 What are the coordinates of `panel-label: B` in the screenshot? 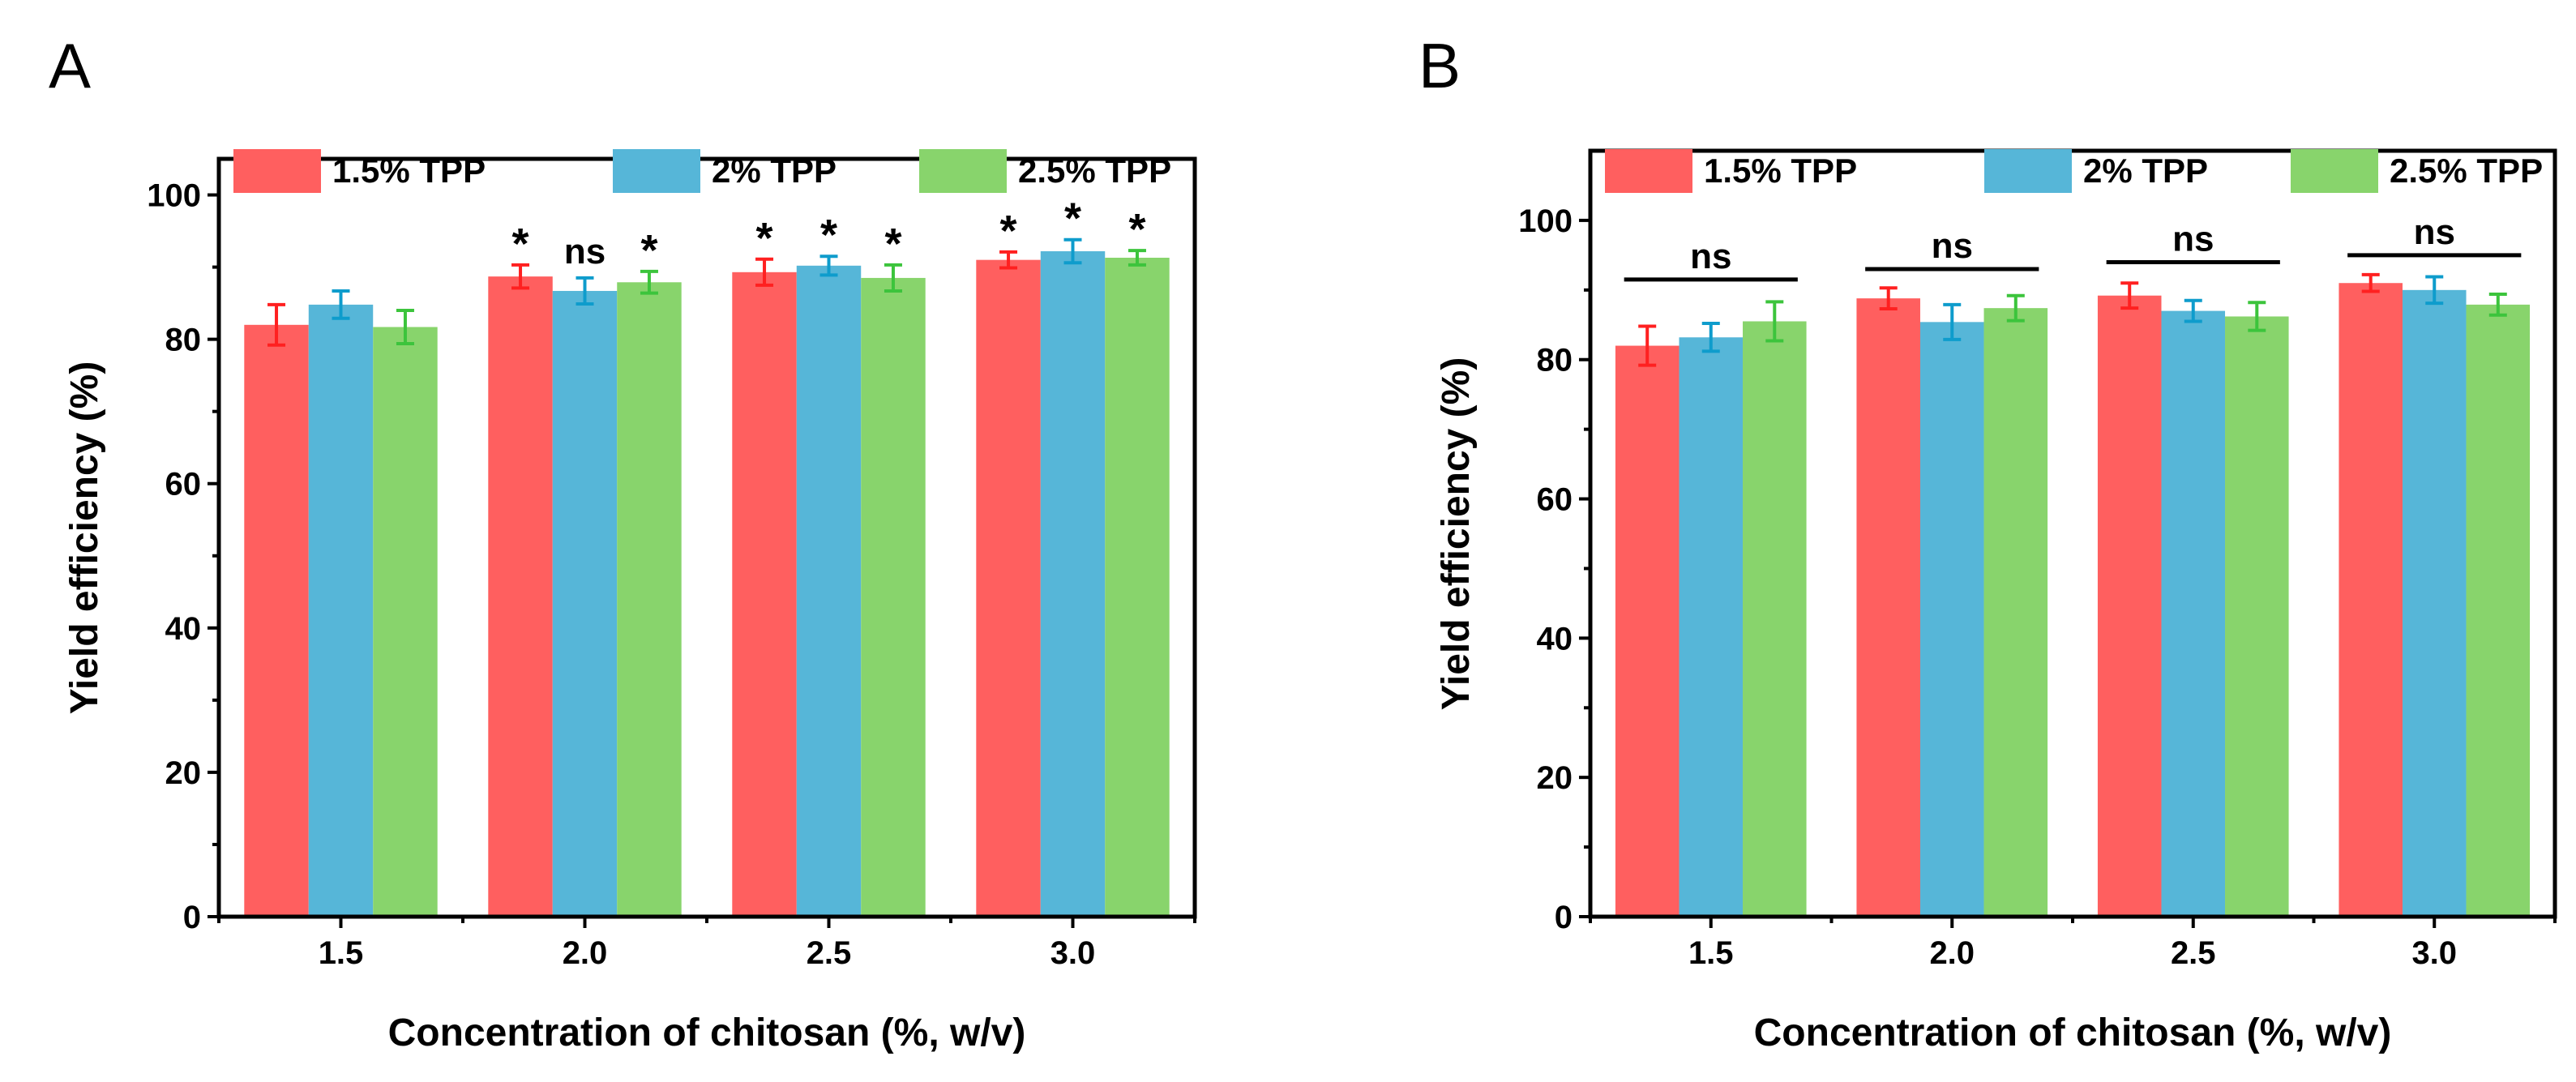 It's located at (1440, 65).